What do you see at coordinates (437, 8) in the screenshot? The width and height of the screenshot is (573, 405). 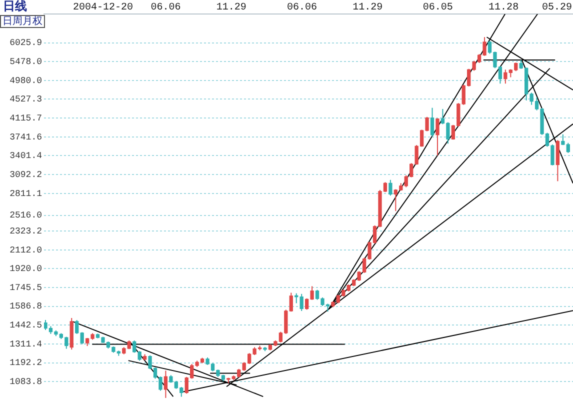 I see `x-tick-label: 06.05` at bounding box center [437, 8].